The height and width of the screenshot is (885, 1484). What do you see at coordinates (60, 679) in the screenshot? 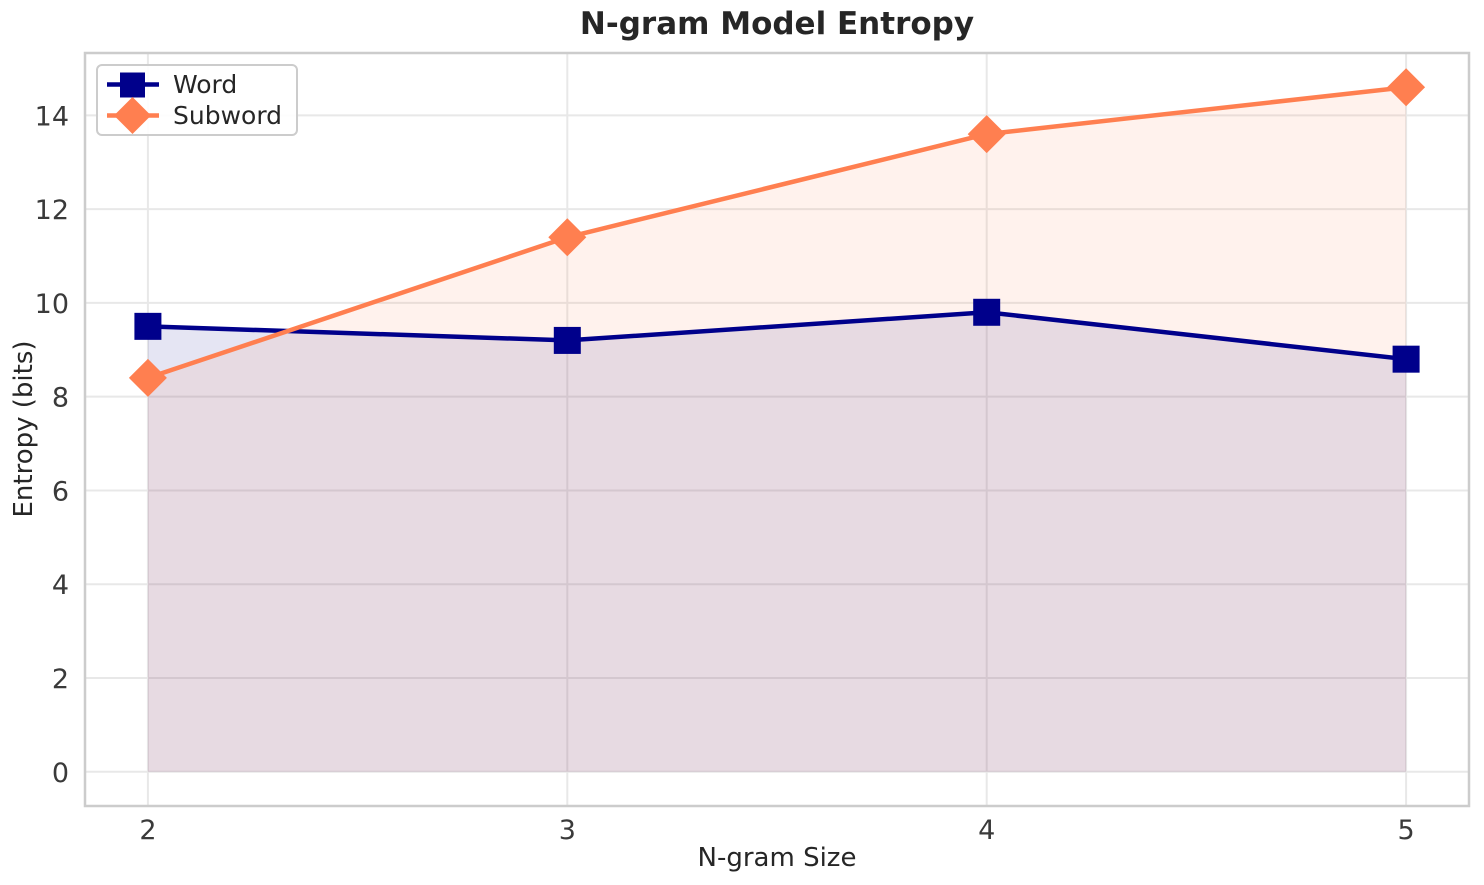
I see `y-tick-label: 2` at bounding box center [60, 679].